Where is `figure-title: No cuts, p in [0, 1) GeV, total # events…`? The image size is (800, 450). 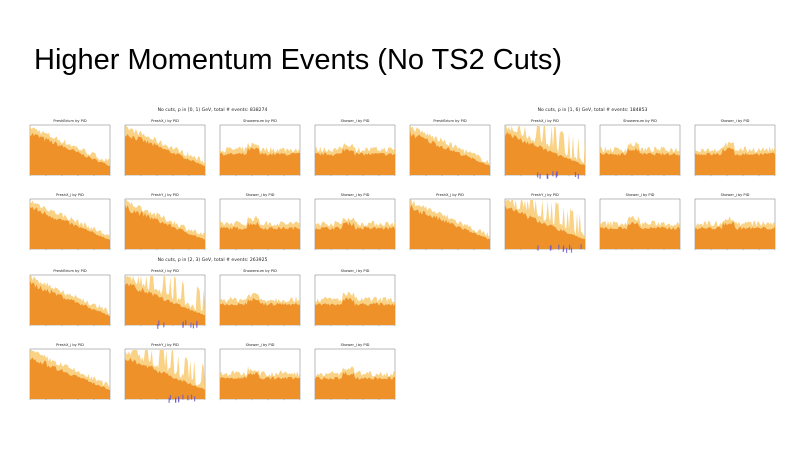 figure-title: No cuts, p in [0, 1) GeV, total # events… is located at coordinates (213, 110).